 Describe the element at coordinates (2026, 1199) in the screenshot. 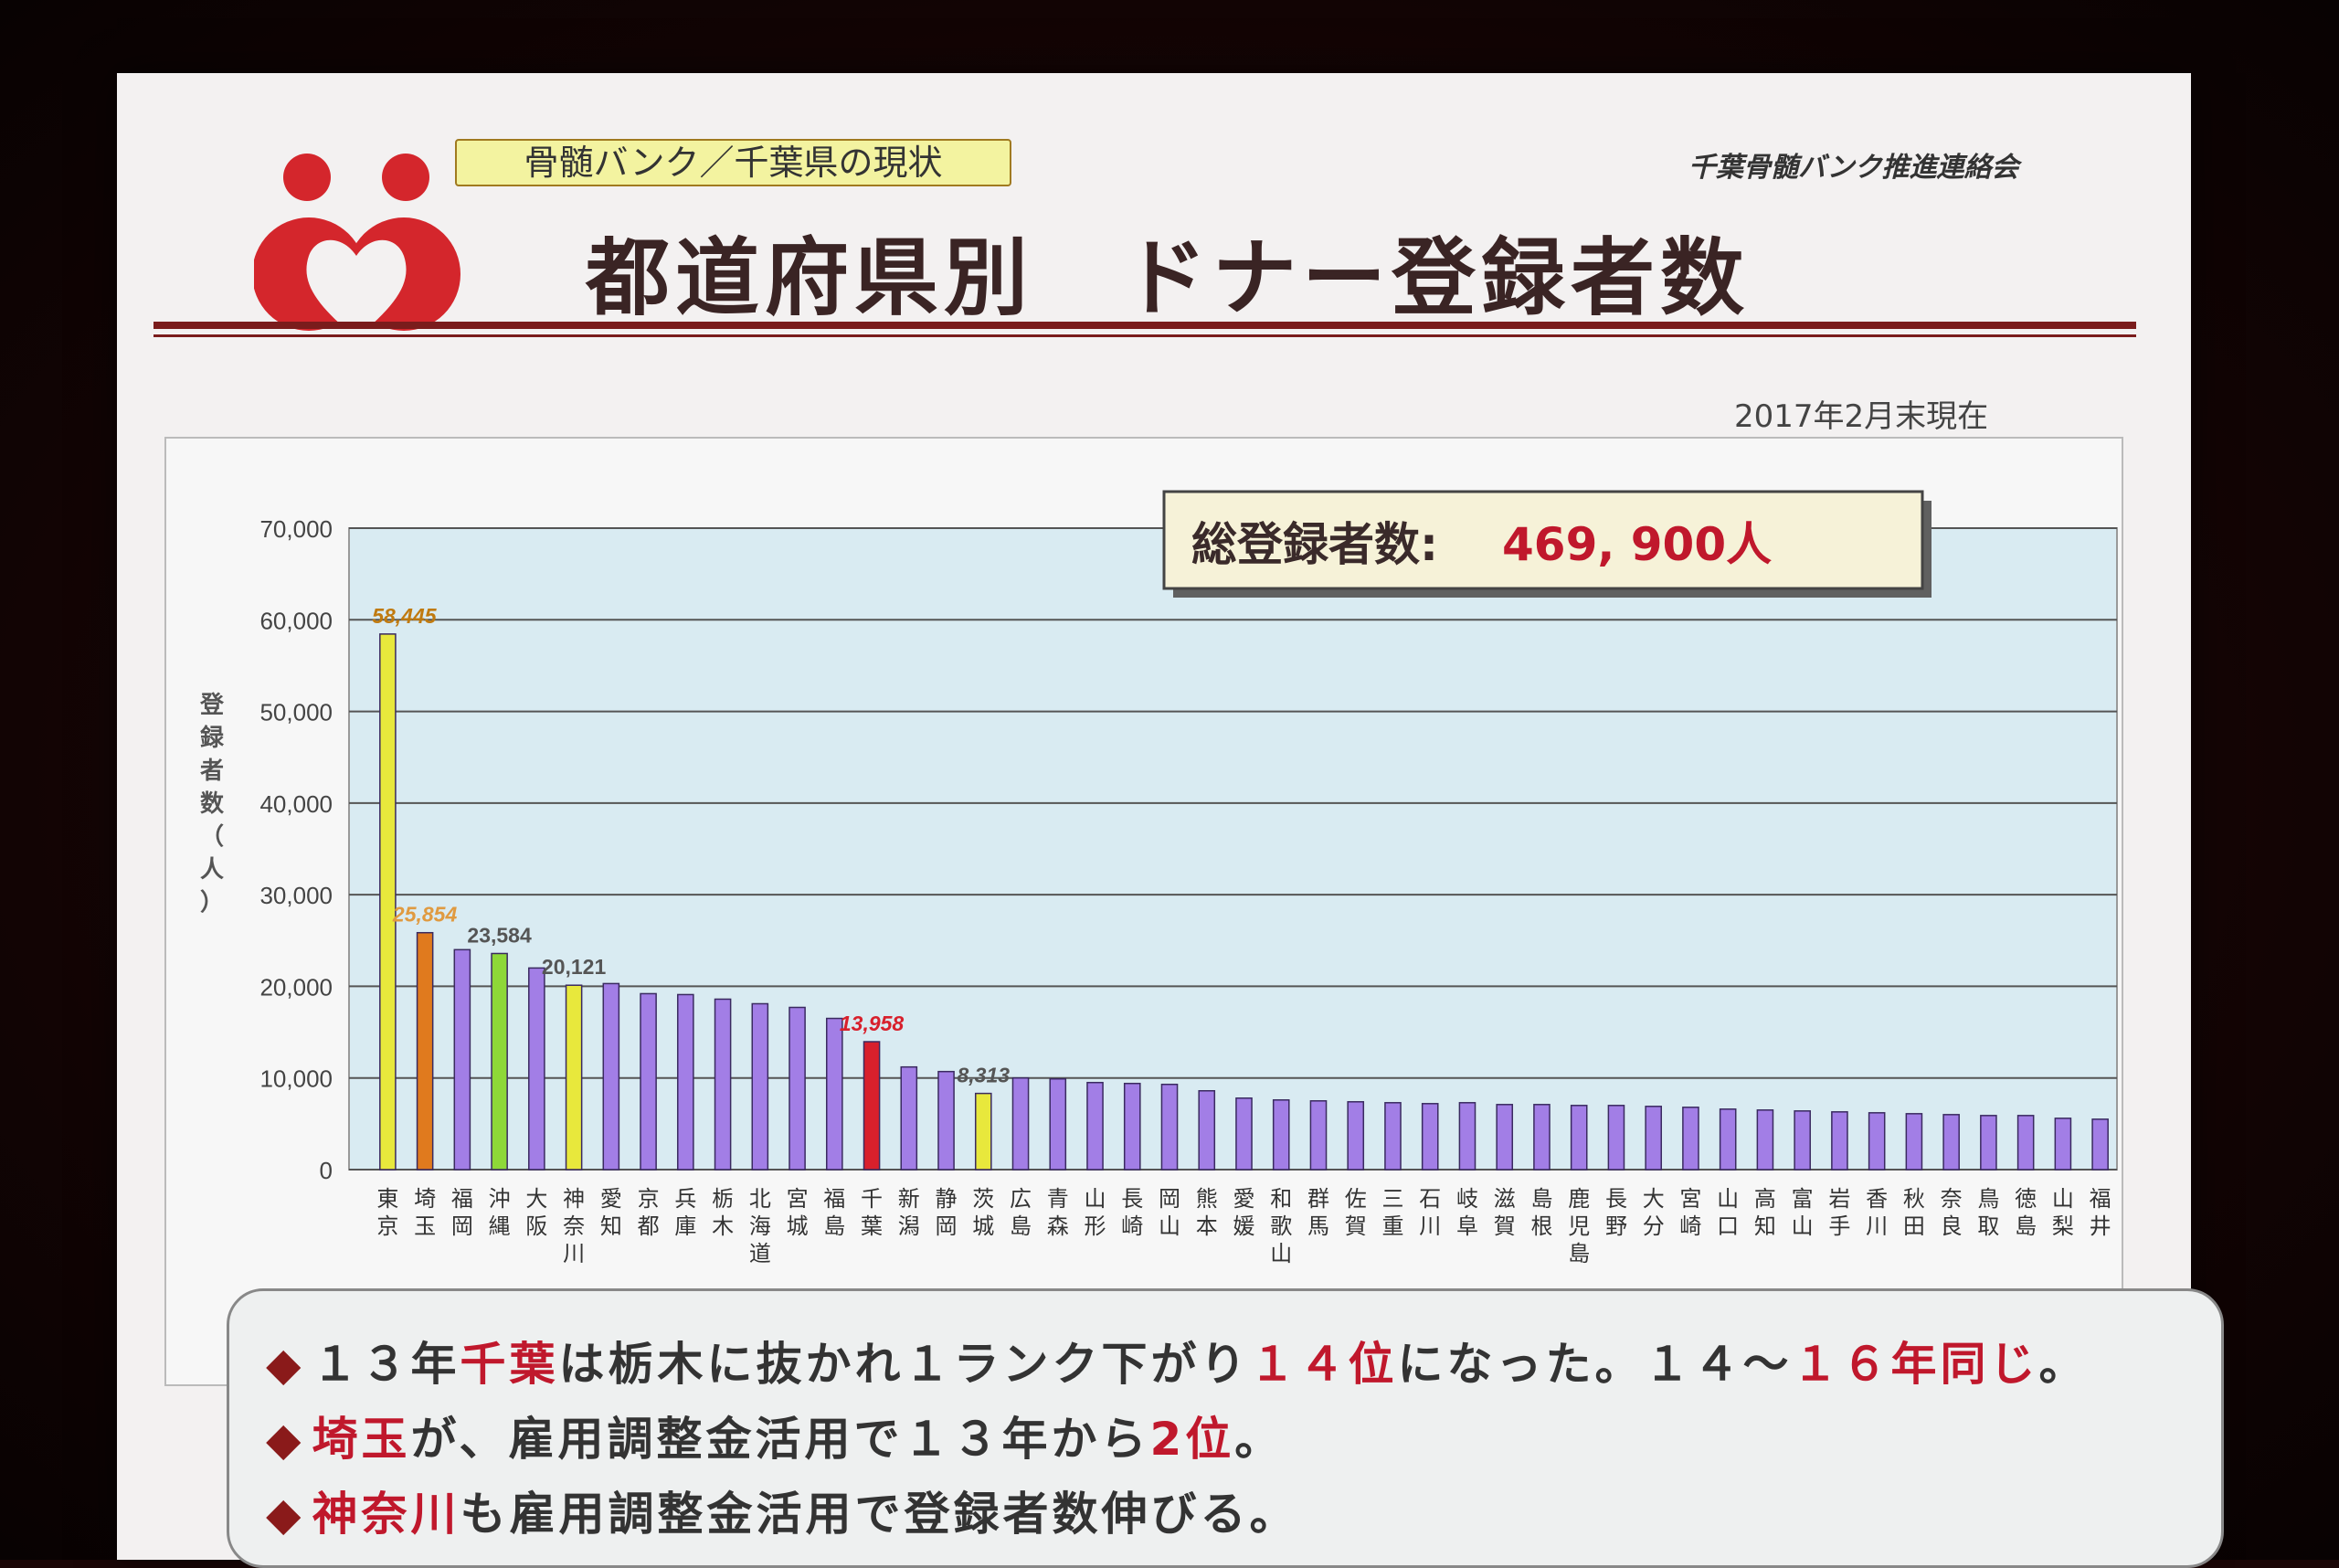

I see `x-tick-label: 徳` at that location.